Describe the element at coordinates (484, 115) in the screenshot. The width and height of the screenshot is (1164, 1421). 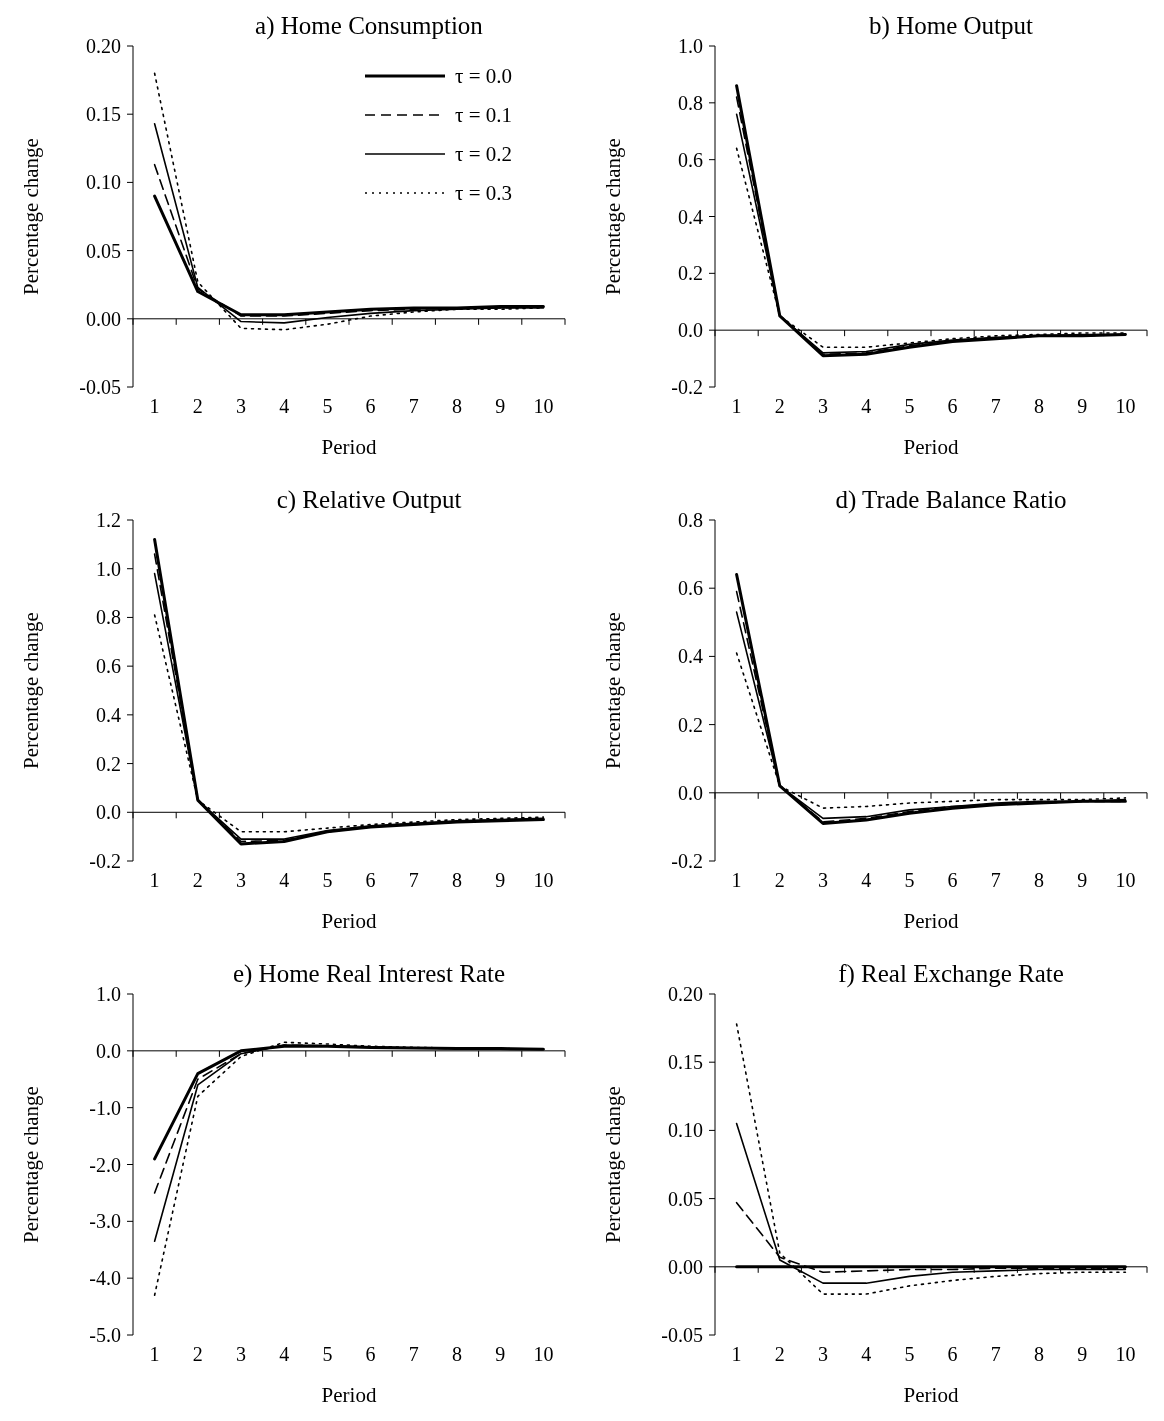
I see `legend-label: τ = 0.1` at that location.